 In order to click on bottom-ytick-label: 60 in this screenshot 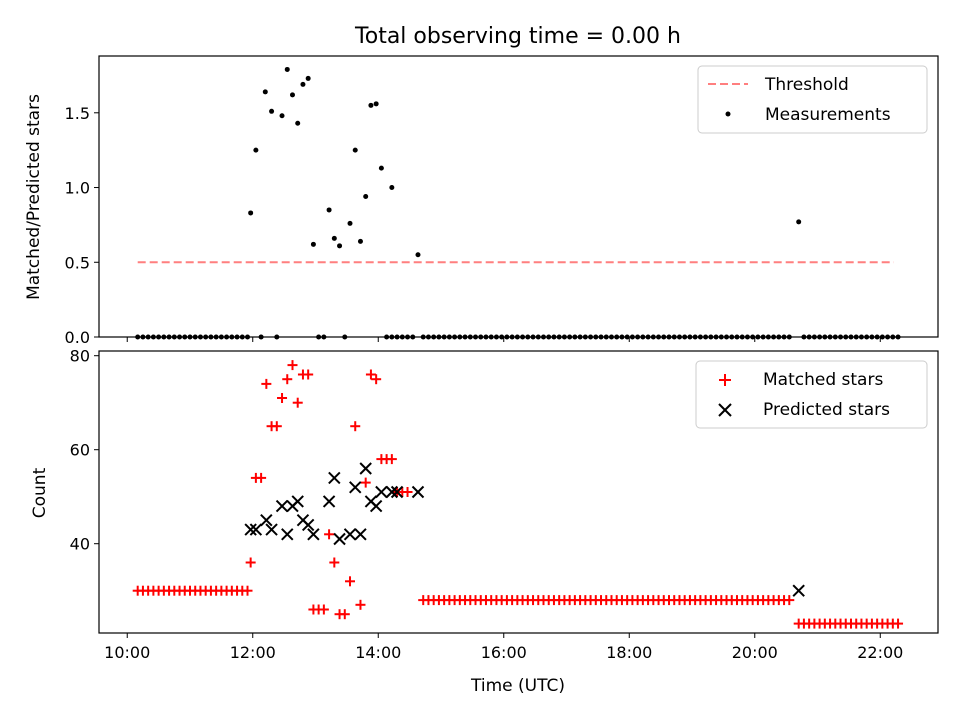, I will do `click(80, 450)`.